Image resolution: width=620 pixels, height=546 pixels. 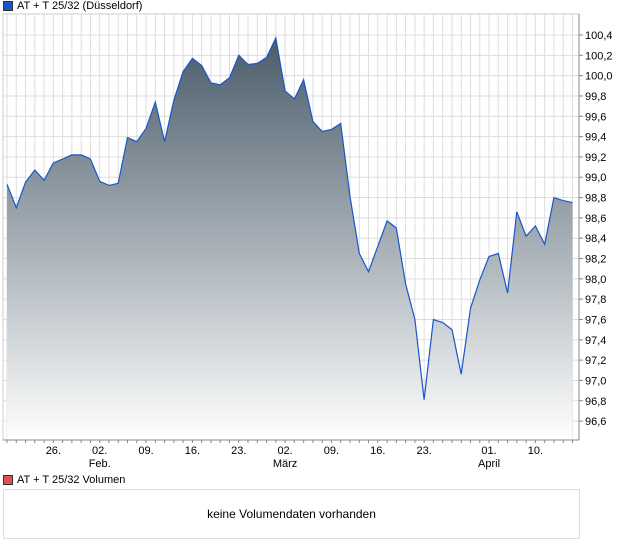 What do you see at coordinates (599, 36) in the screenshot?
I see `y-tick-label: 100,4` at bounding box center [599, 36].